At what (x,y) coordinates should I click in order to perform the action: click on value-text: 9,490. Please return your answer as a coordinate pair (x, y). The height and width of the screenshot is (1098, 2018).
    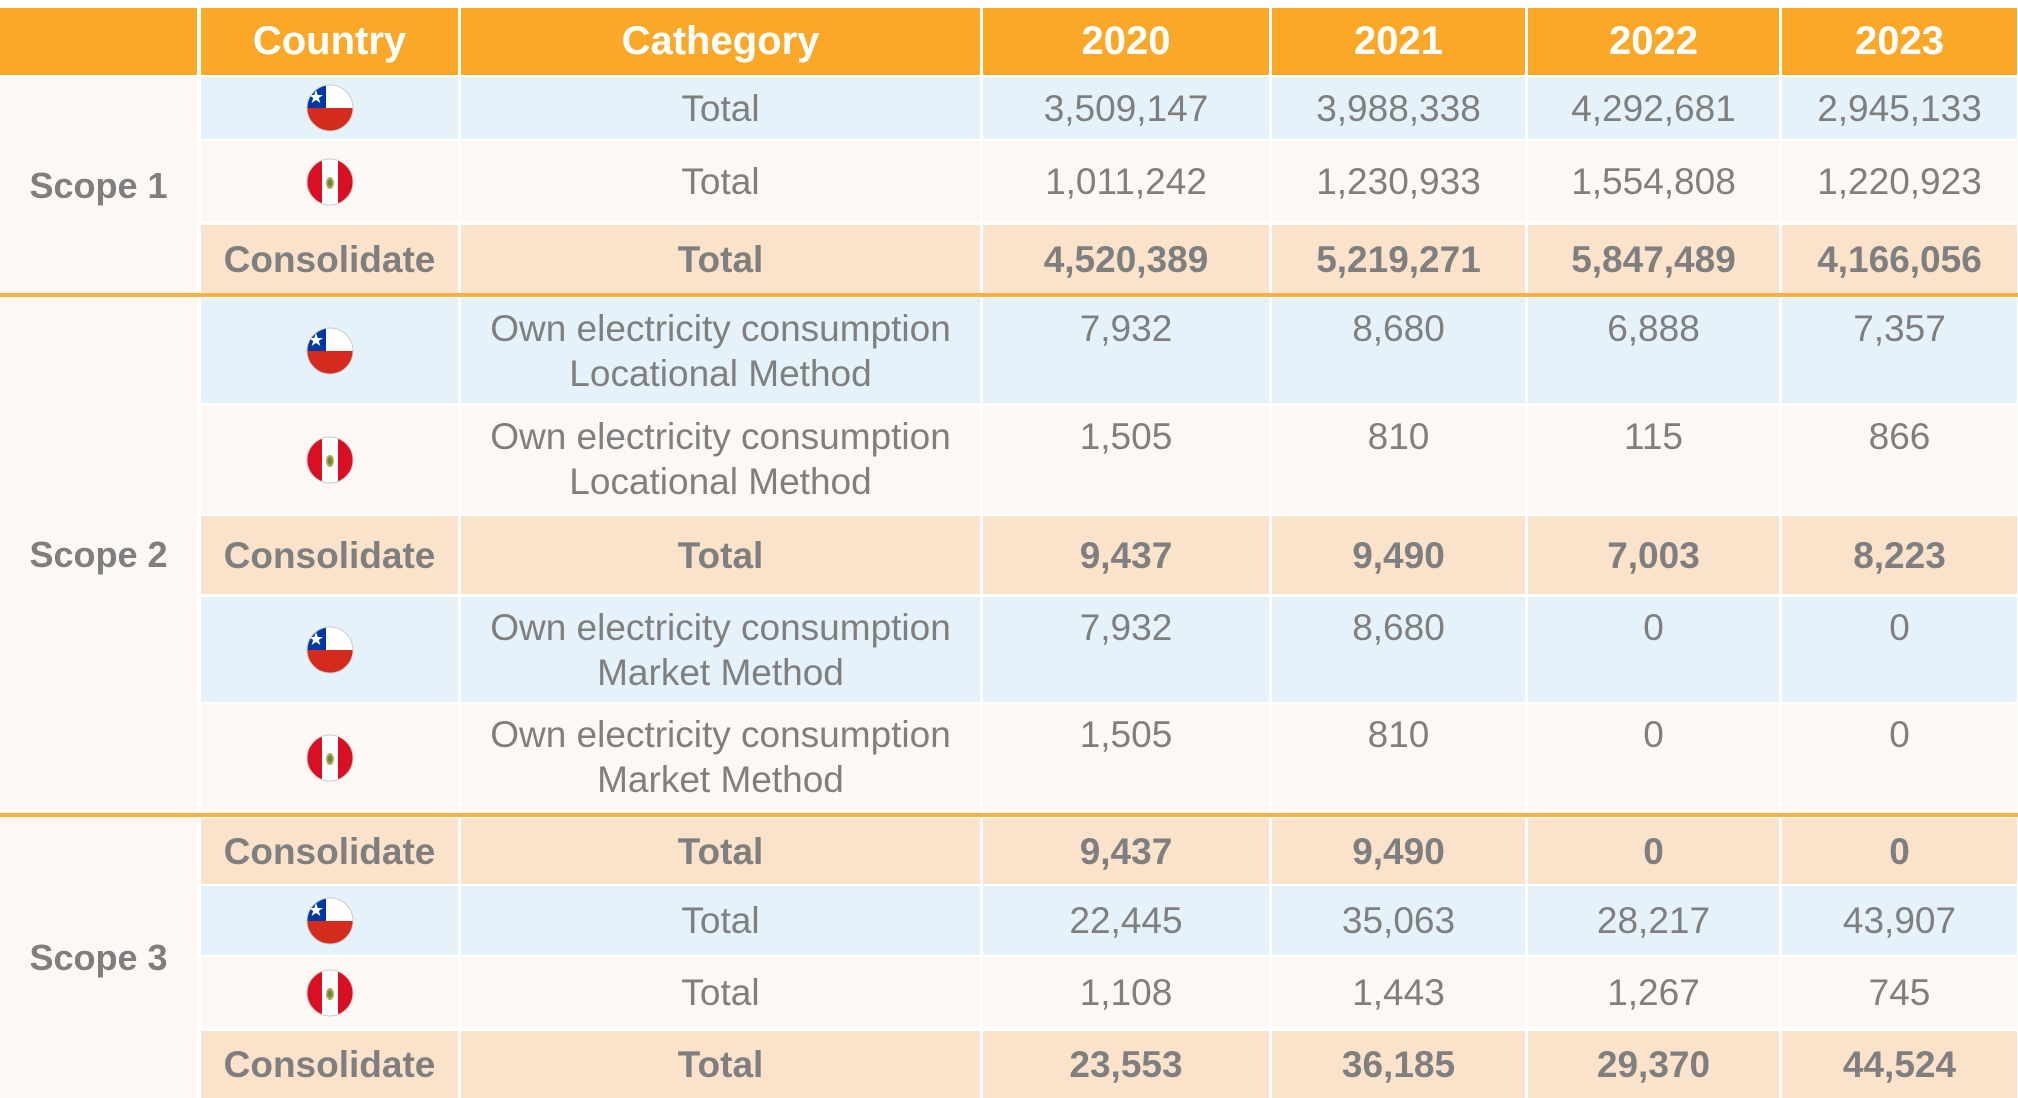
    Looking at the image, I should click on (1398, 555).